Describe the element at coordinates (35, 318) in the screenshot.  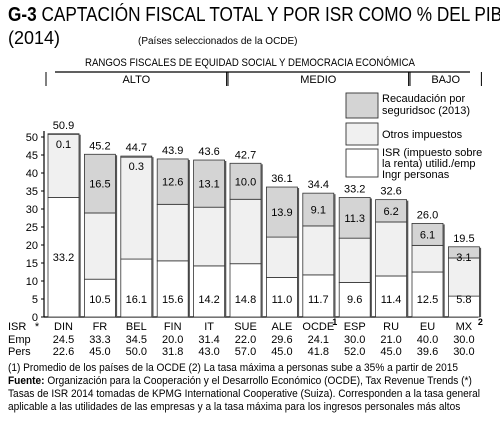
I see `y-tick-label: 0` at that location.